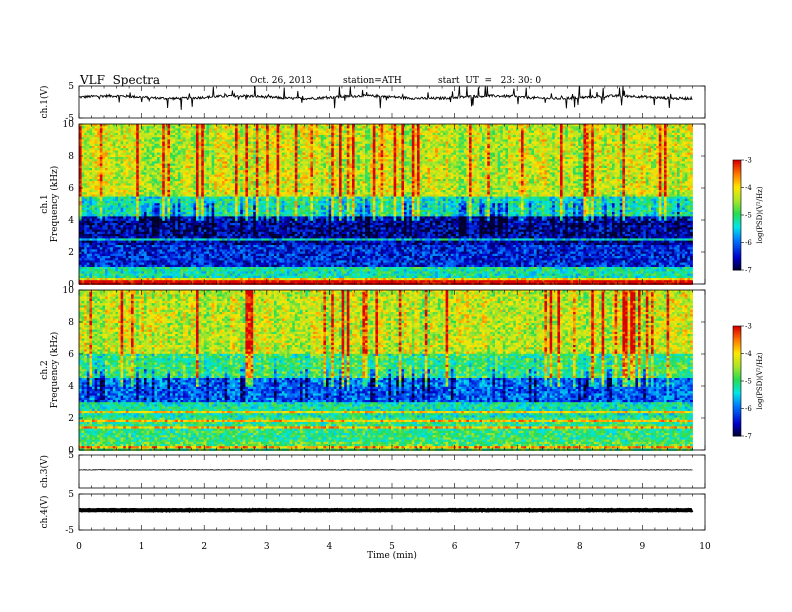 The height and width of the screenshot is (612, 792). Describe the element at coordinates (267, 547) in the screenshot. I see `x-tick-label: 3` at that location.